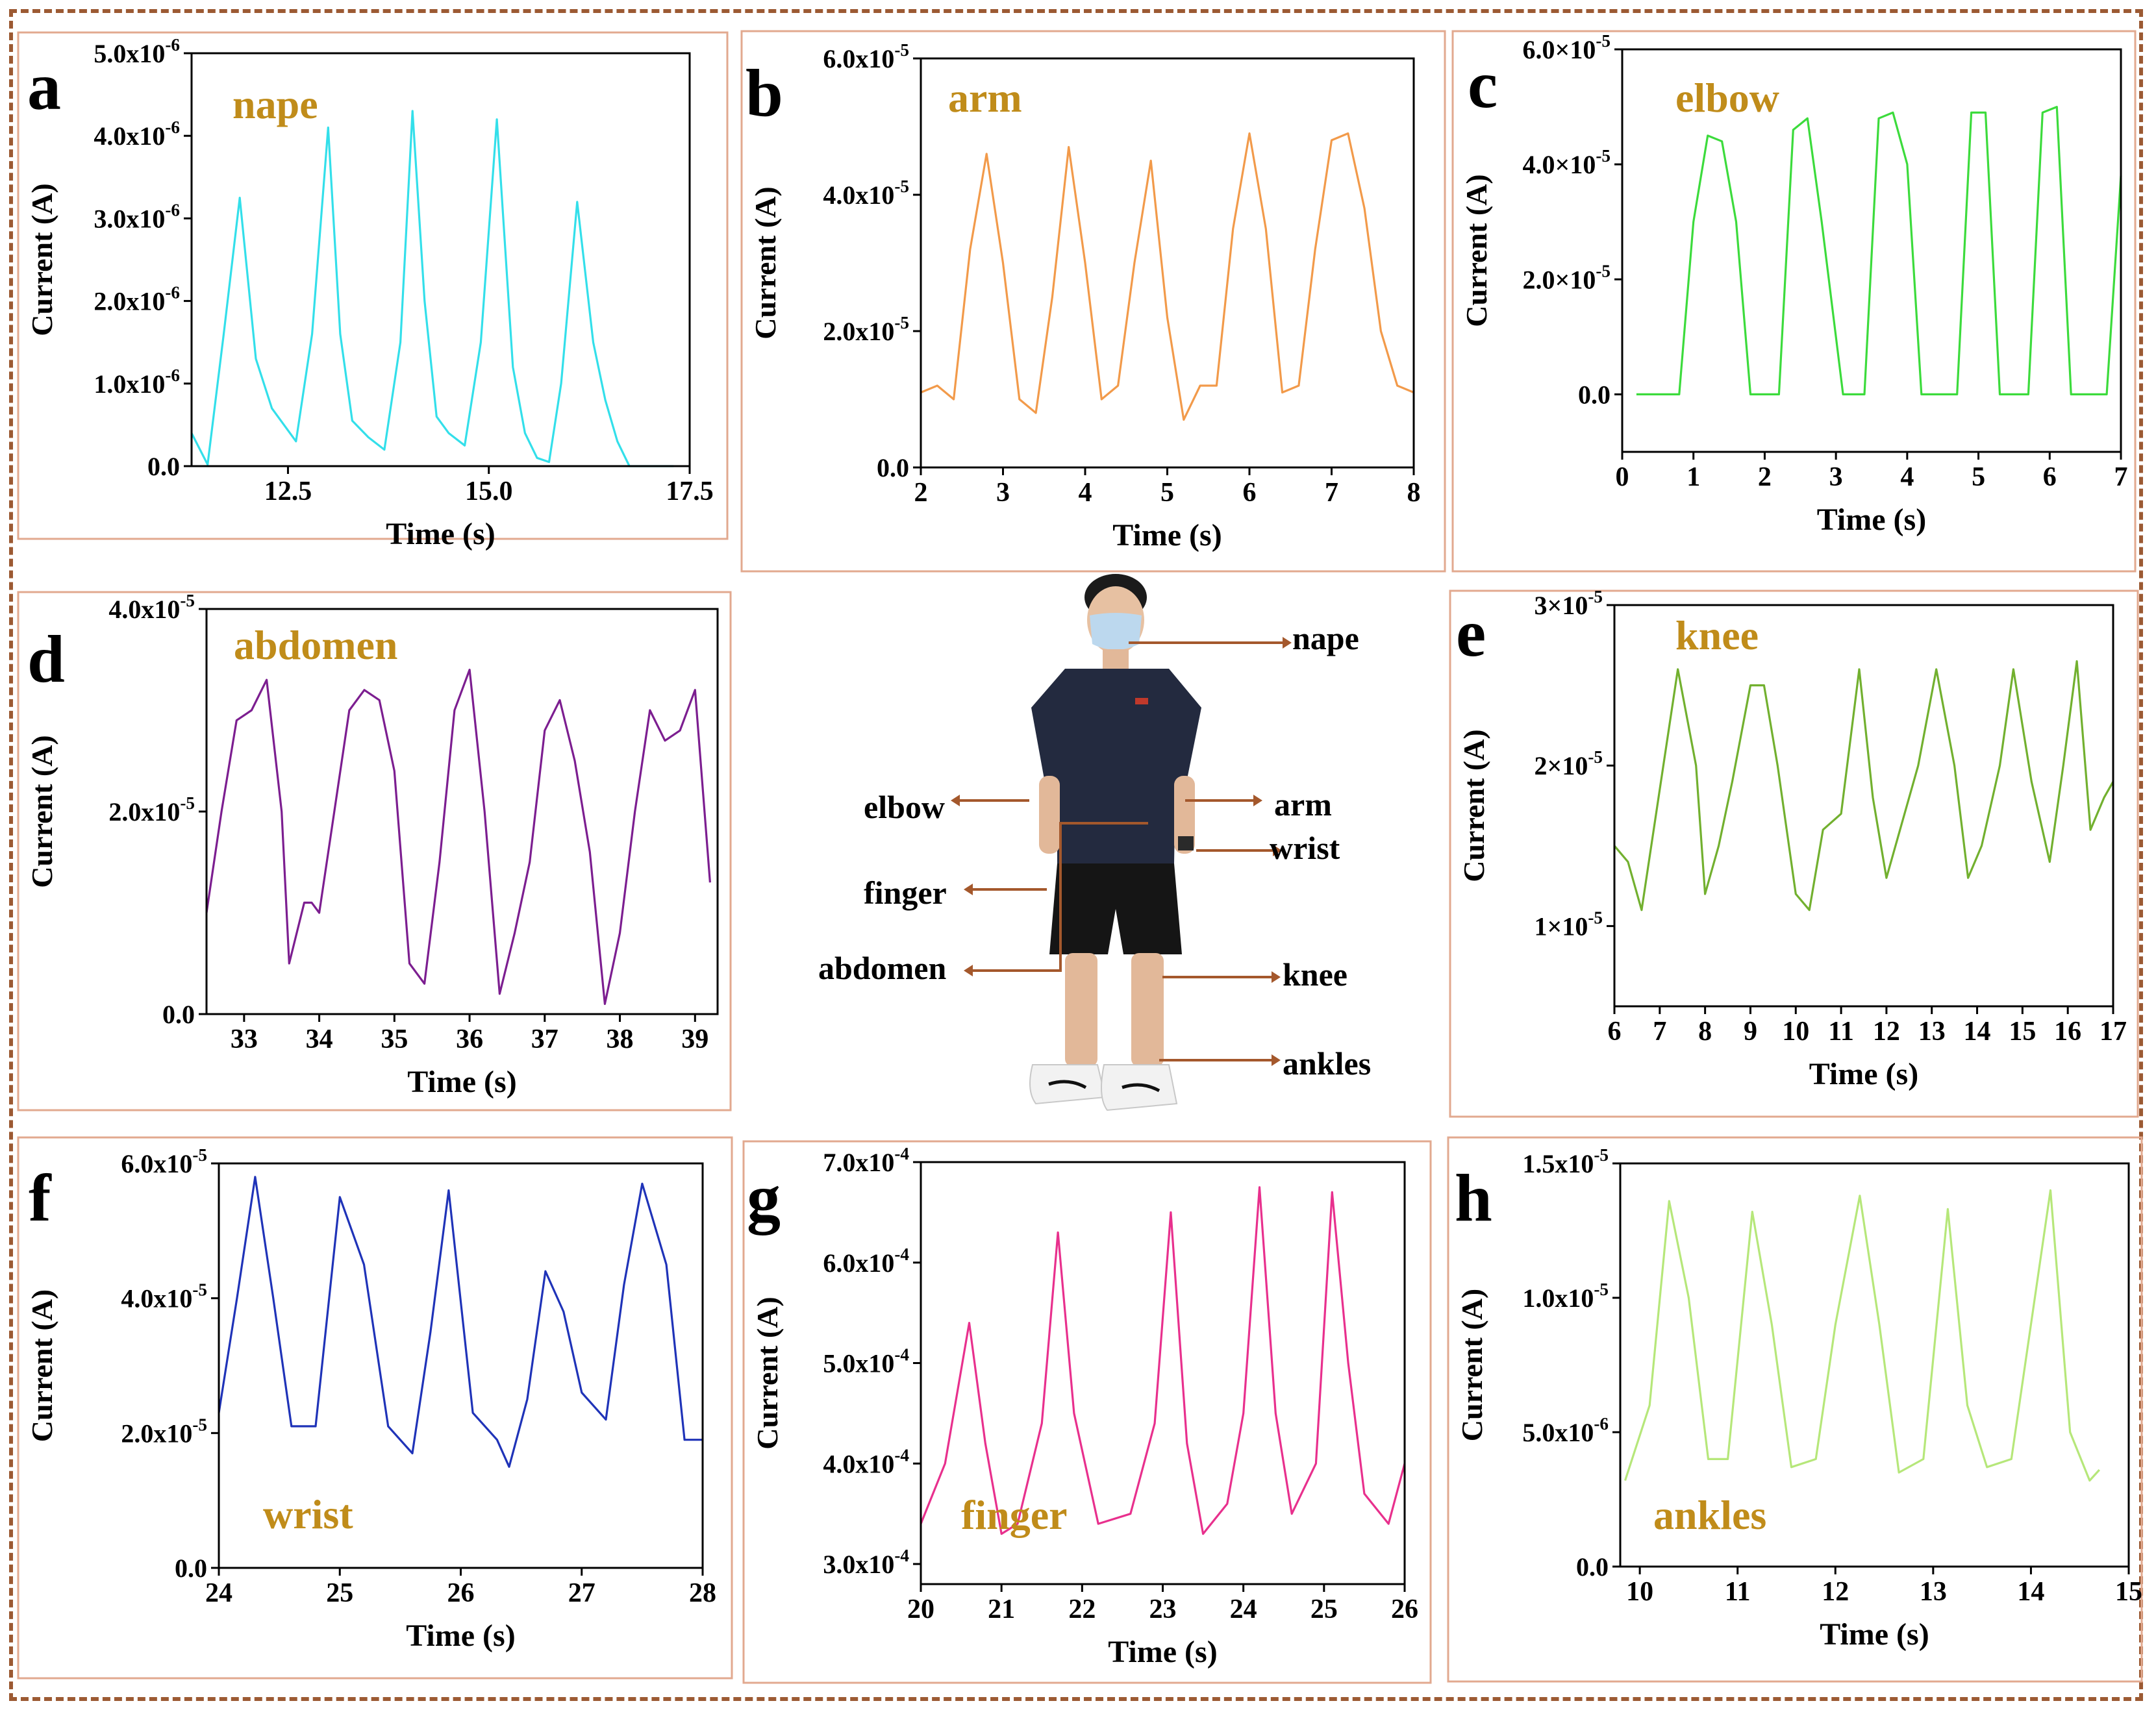 The image size is (2156, 1712). Describe the element at coordinates (544, 1039) in the screenshot. I see `x-tick-label: 37` at that location.